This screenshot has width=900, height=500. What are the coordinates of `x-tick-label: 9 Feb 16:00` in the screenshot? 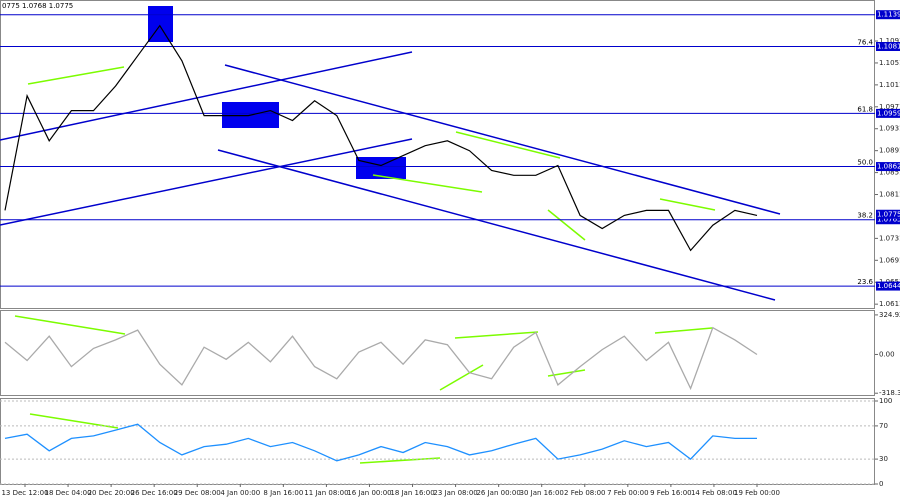 It's located at (670, 493).